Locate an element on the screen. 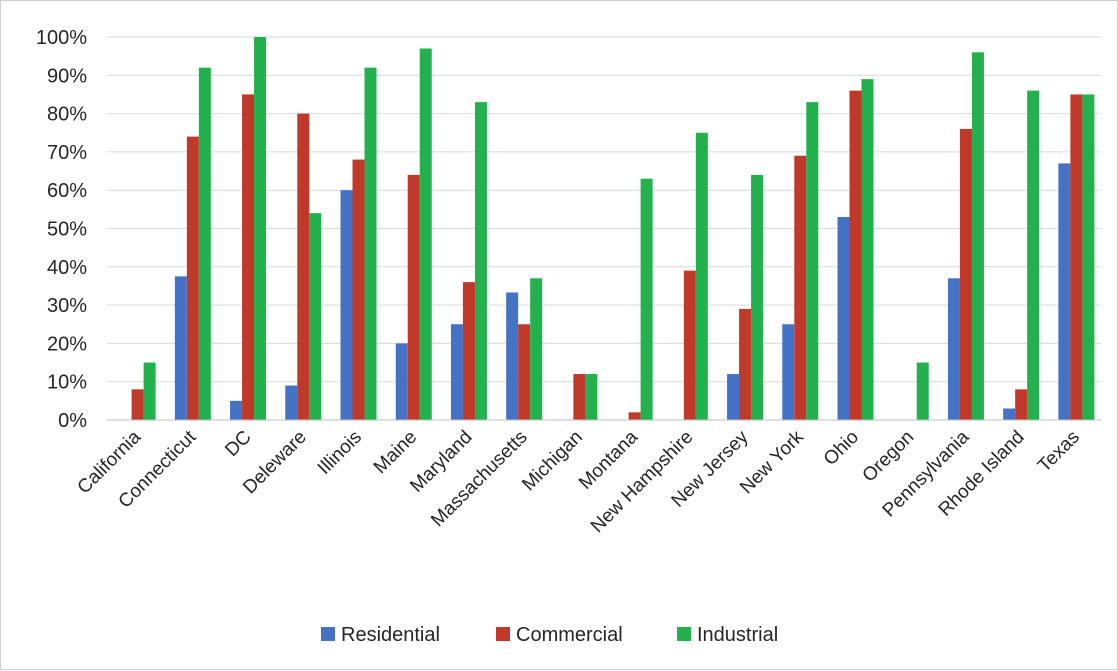 Image resolution: width=1118 pixels, height=671 pixels. y-tick-label: 10% is located at coordinates (67, 383).